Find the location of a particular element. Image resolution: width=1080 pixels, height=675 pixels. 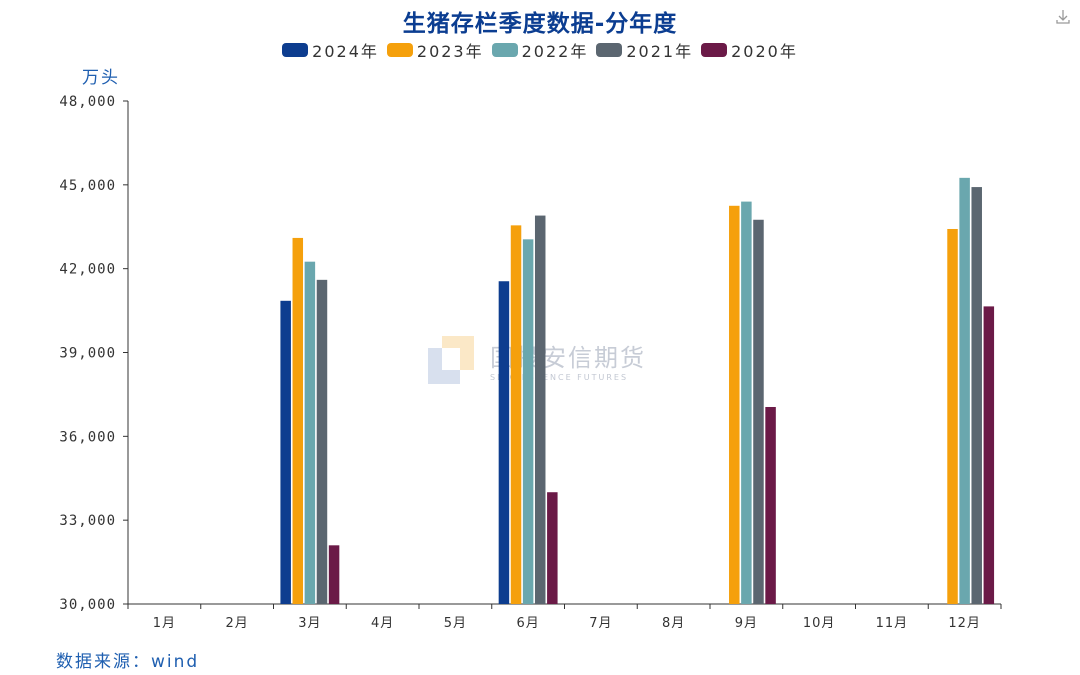

bar-2023年-3月 is located at coordinates (298, 420).